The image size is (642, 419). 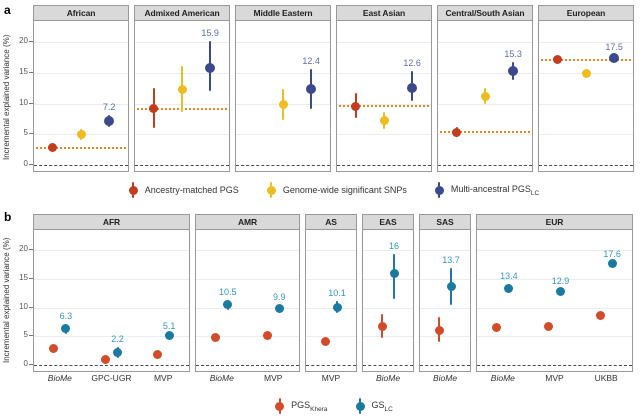 What do you see at coordinates (495, 190) in the screenshot?
I see `legend-label-multi-ancestral-pgs-lc: Multi-ancestral PGSLC` at bounding box center [495, 190].